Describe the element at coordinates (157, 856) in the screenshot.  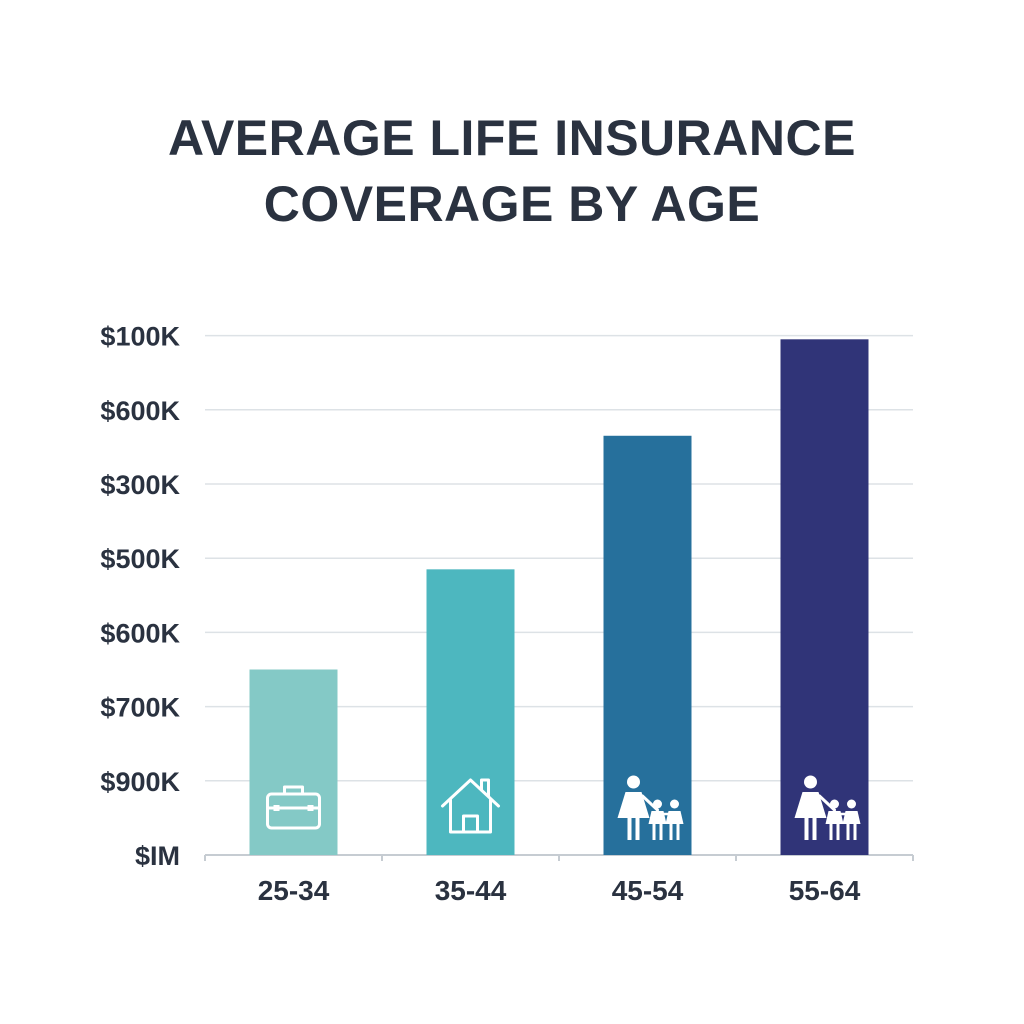
I see `y-tick-label: $IM` at that location.